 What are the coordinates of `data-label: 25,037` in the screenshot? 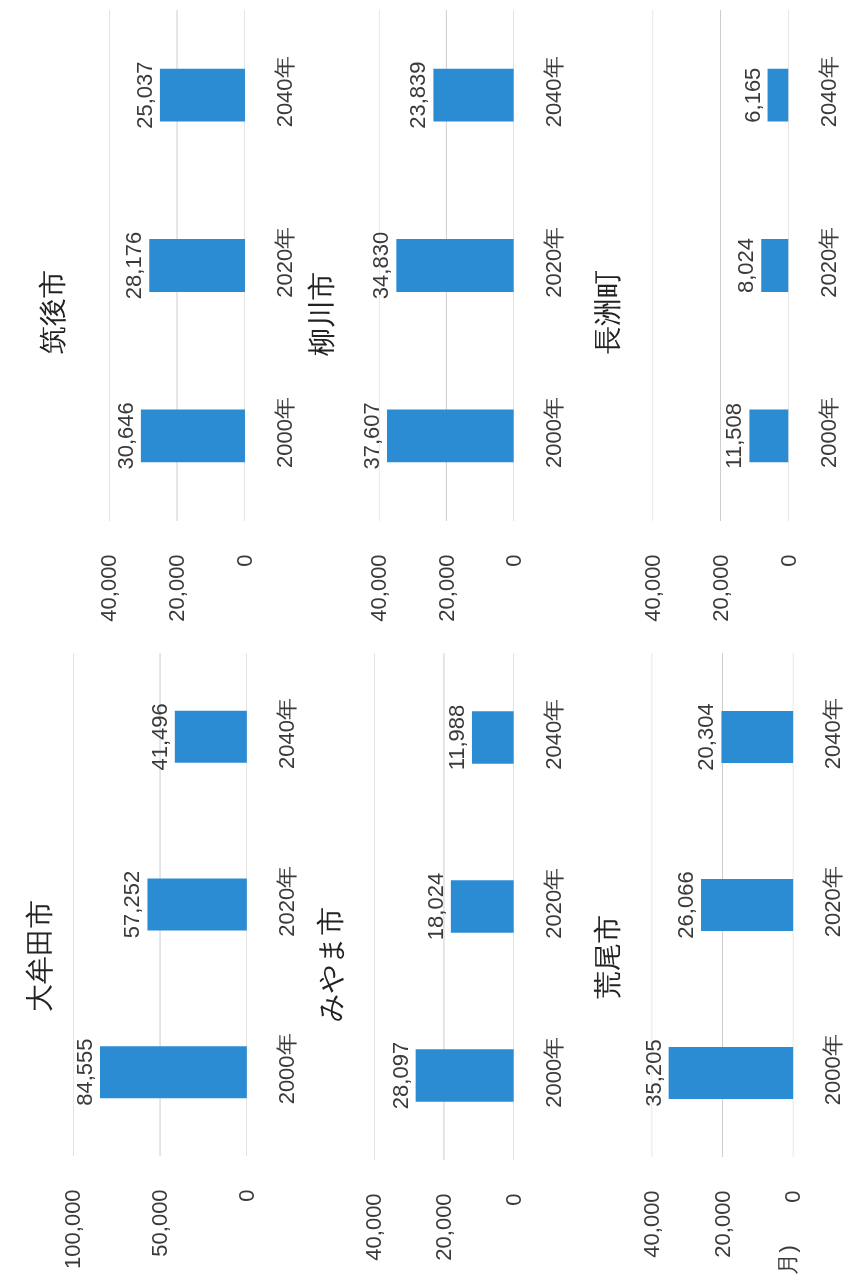 It's located at (144, 95).